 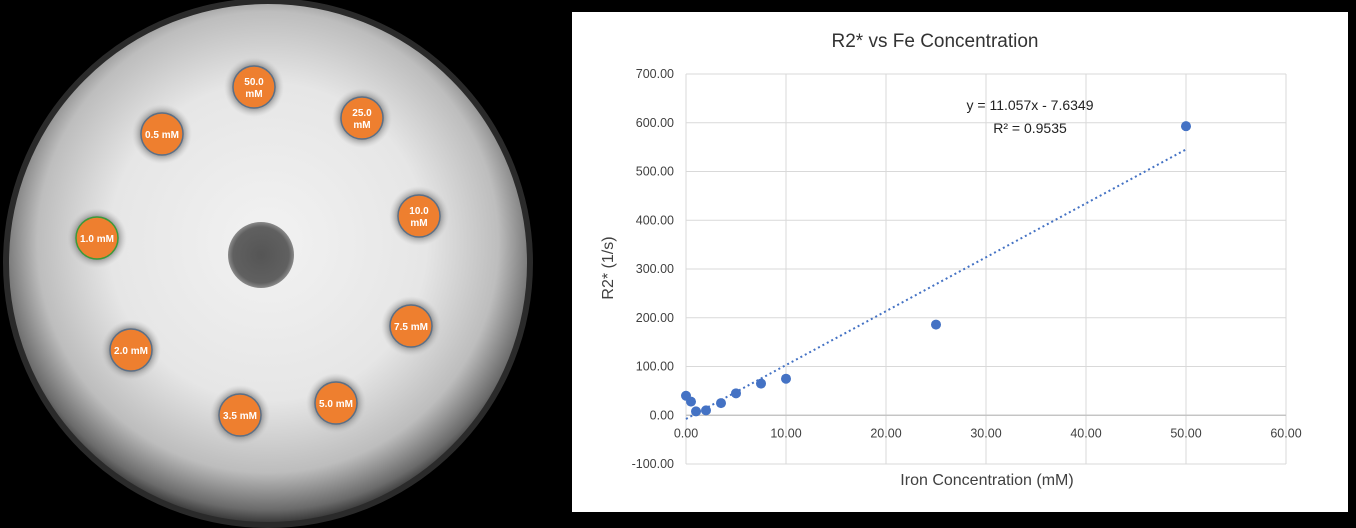 What do you see at coordinates (686, 433) in the screenshot?
I see `x-tick-label: 0.00` at bounding box center [686, 433].